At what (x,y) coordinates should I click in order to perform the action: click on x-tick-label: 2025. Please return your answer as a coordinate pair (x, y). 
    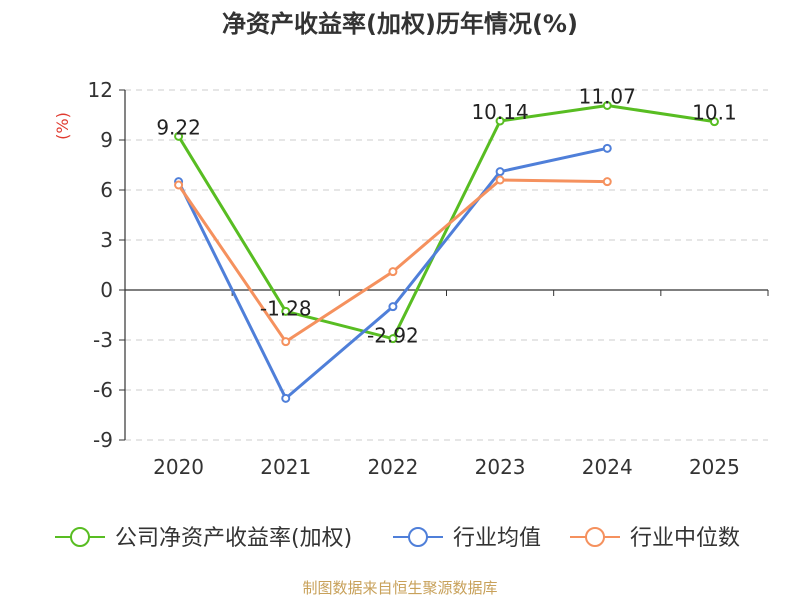
    Looking at the image, I should click on (714, 467).